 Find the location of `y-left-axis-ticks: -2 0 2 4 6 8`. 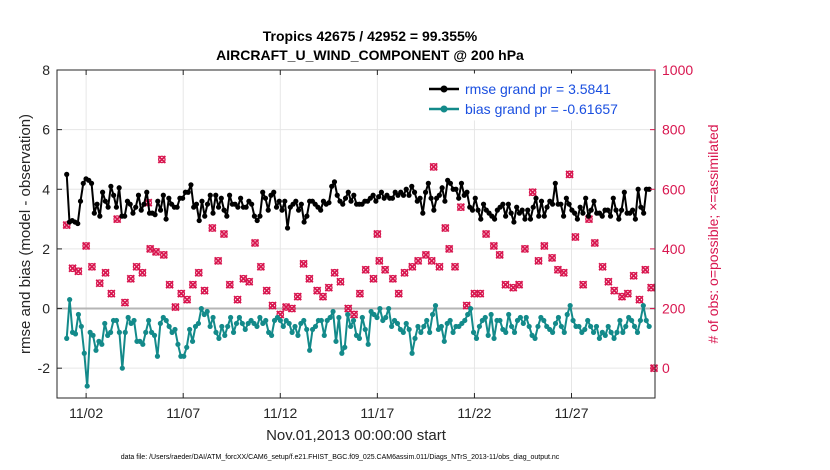

y-left-axis-ticks: -2 0 2 4 6 8 is located at coordinates (50, 219).